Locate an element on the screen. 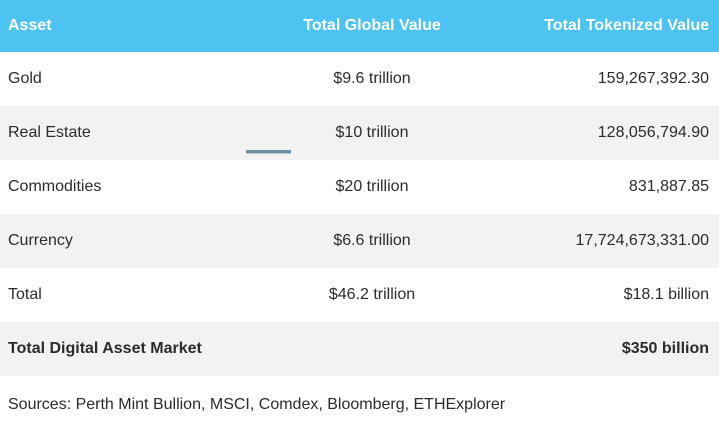  tokenized-value-cell: 128,056,794.90 is located at coordinates (653, 132).